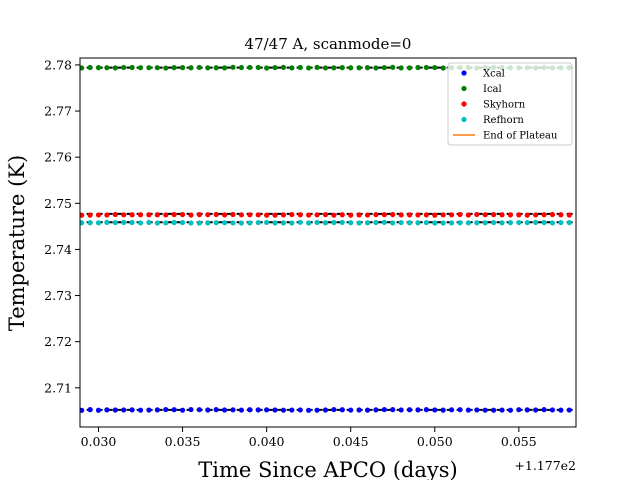 The width and height of the screenshot is (640, 480). What do you see at coordinates (351, 441) in the screenshot?
I see `x-tick-label: 0.045` at bounding box center [351, 441].